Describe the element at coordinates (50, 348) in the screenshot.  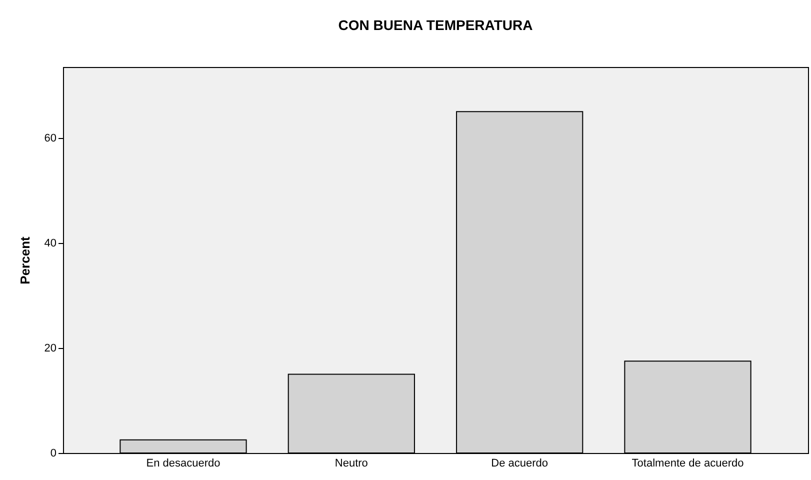
I see `y-tick-label: 20` at that location.